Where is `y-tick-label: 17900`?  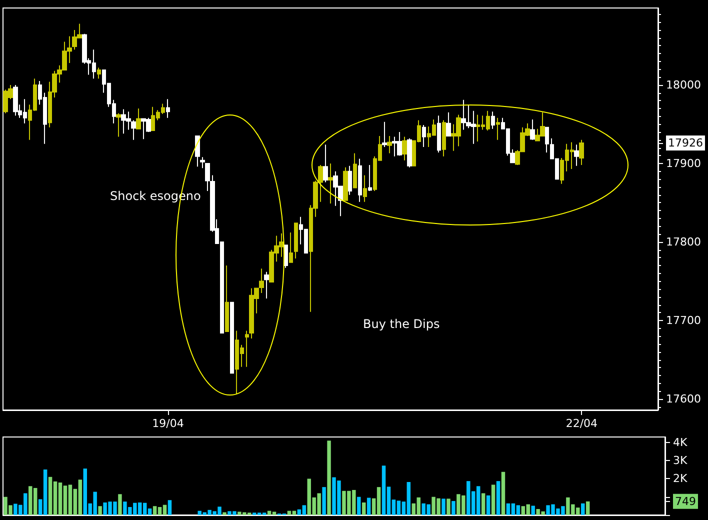 y-tick-label: 17900 is located at coordinates (684, 163).